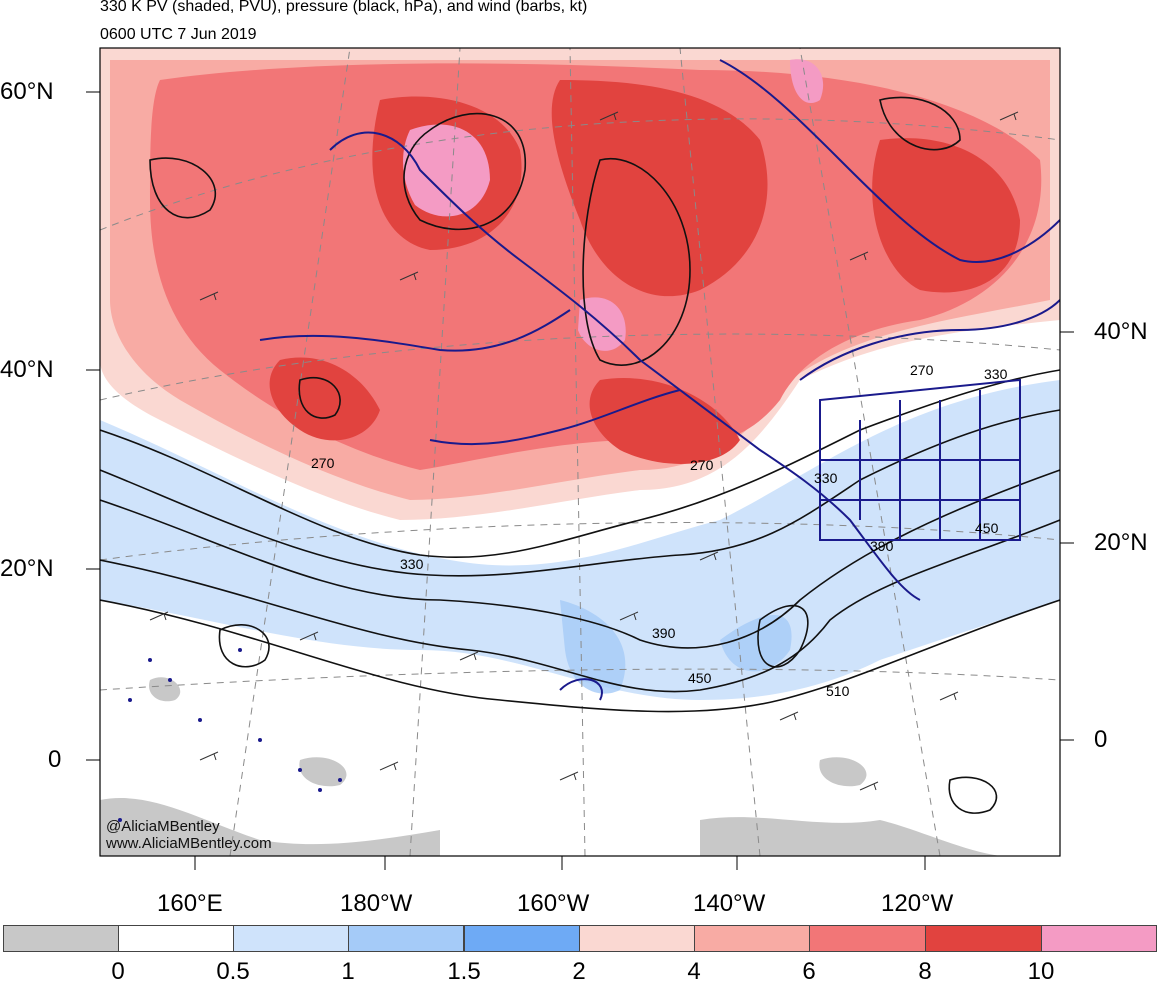 Image resolution: width=1160 pixels, height=986 pixels. Describe the element at coordinates (163, 826) in the screenshot. I see `credit-handle: @AliciaMBentley` at that location.